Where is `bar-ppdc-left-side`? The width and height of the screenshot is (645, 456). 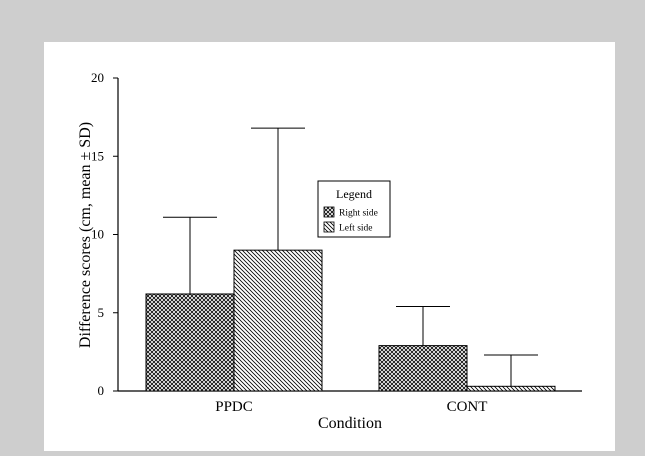
bar-ppdc-left-side is located at coordinates (278, 320).